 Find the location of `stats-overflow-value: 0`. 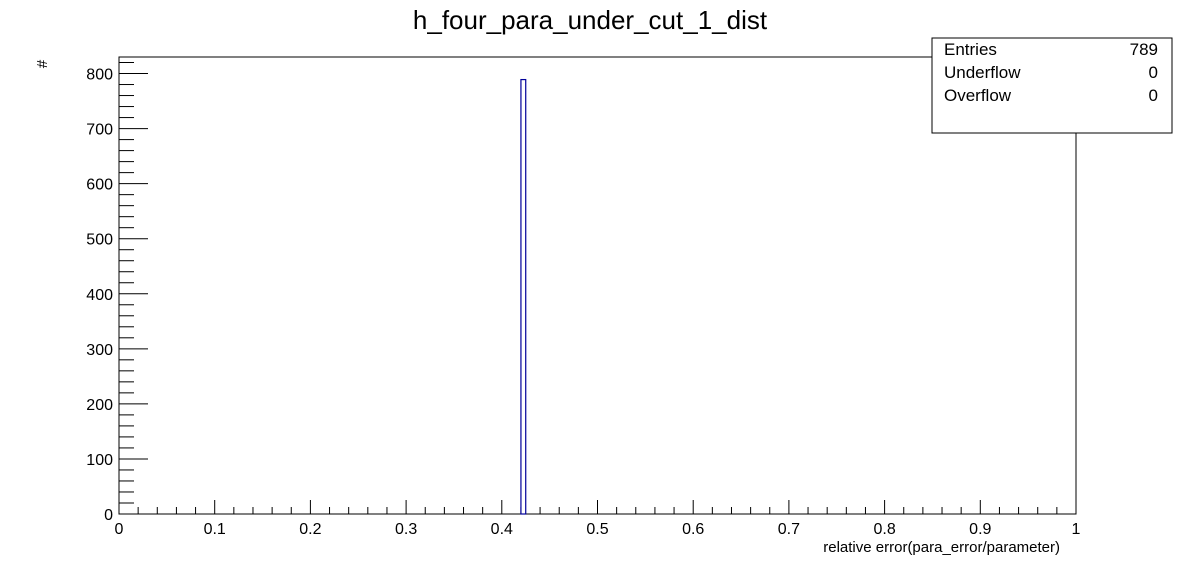

stats-overflow-value: 0 is located at coordinates (1153, 95).